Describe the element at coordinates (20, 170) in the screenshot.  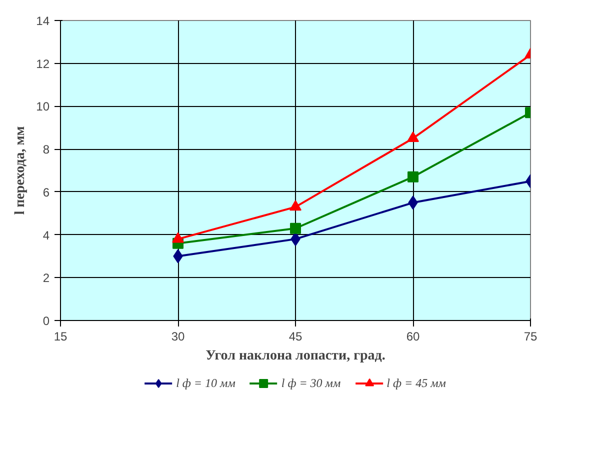
I see `y-axis-title: l перехода, мм` at that location.